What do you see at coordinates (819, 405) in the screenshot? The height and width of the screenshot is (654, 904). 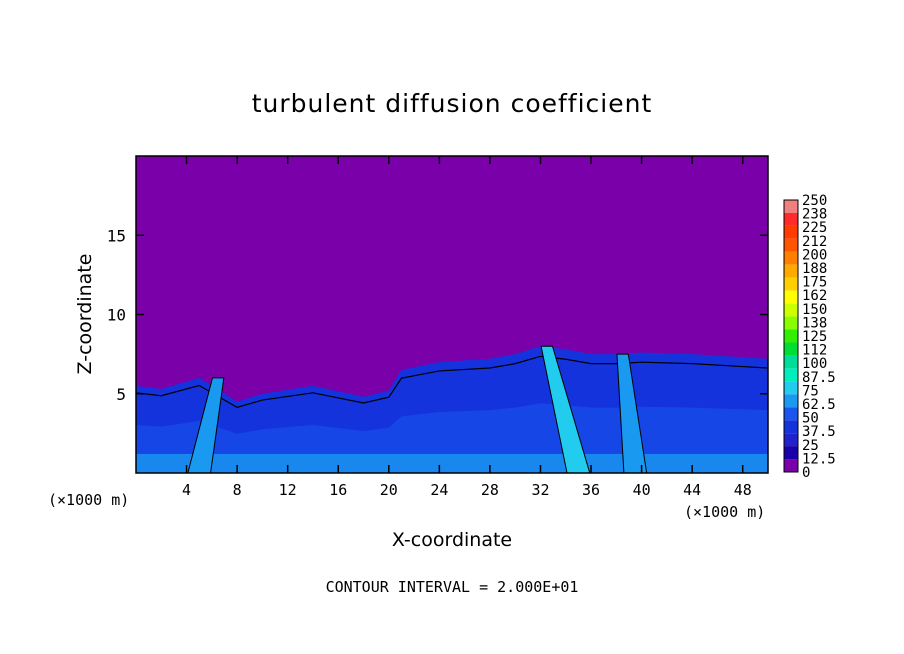 I see `colorbar-label: 62.5` at bounding box center [819, 405].